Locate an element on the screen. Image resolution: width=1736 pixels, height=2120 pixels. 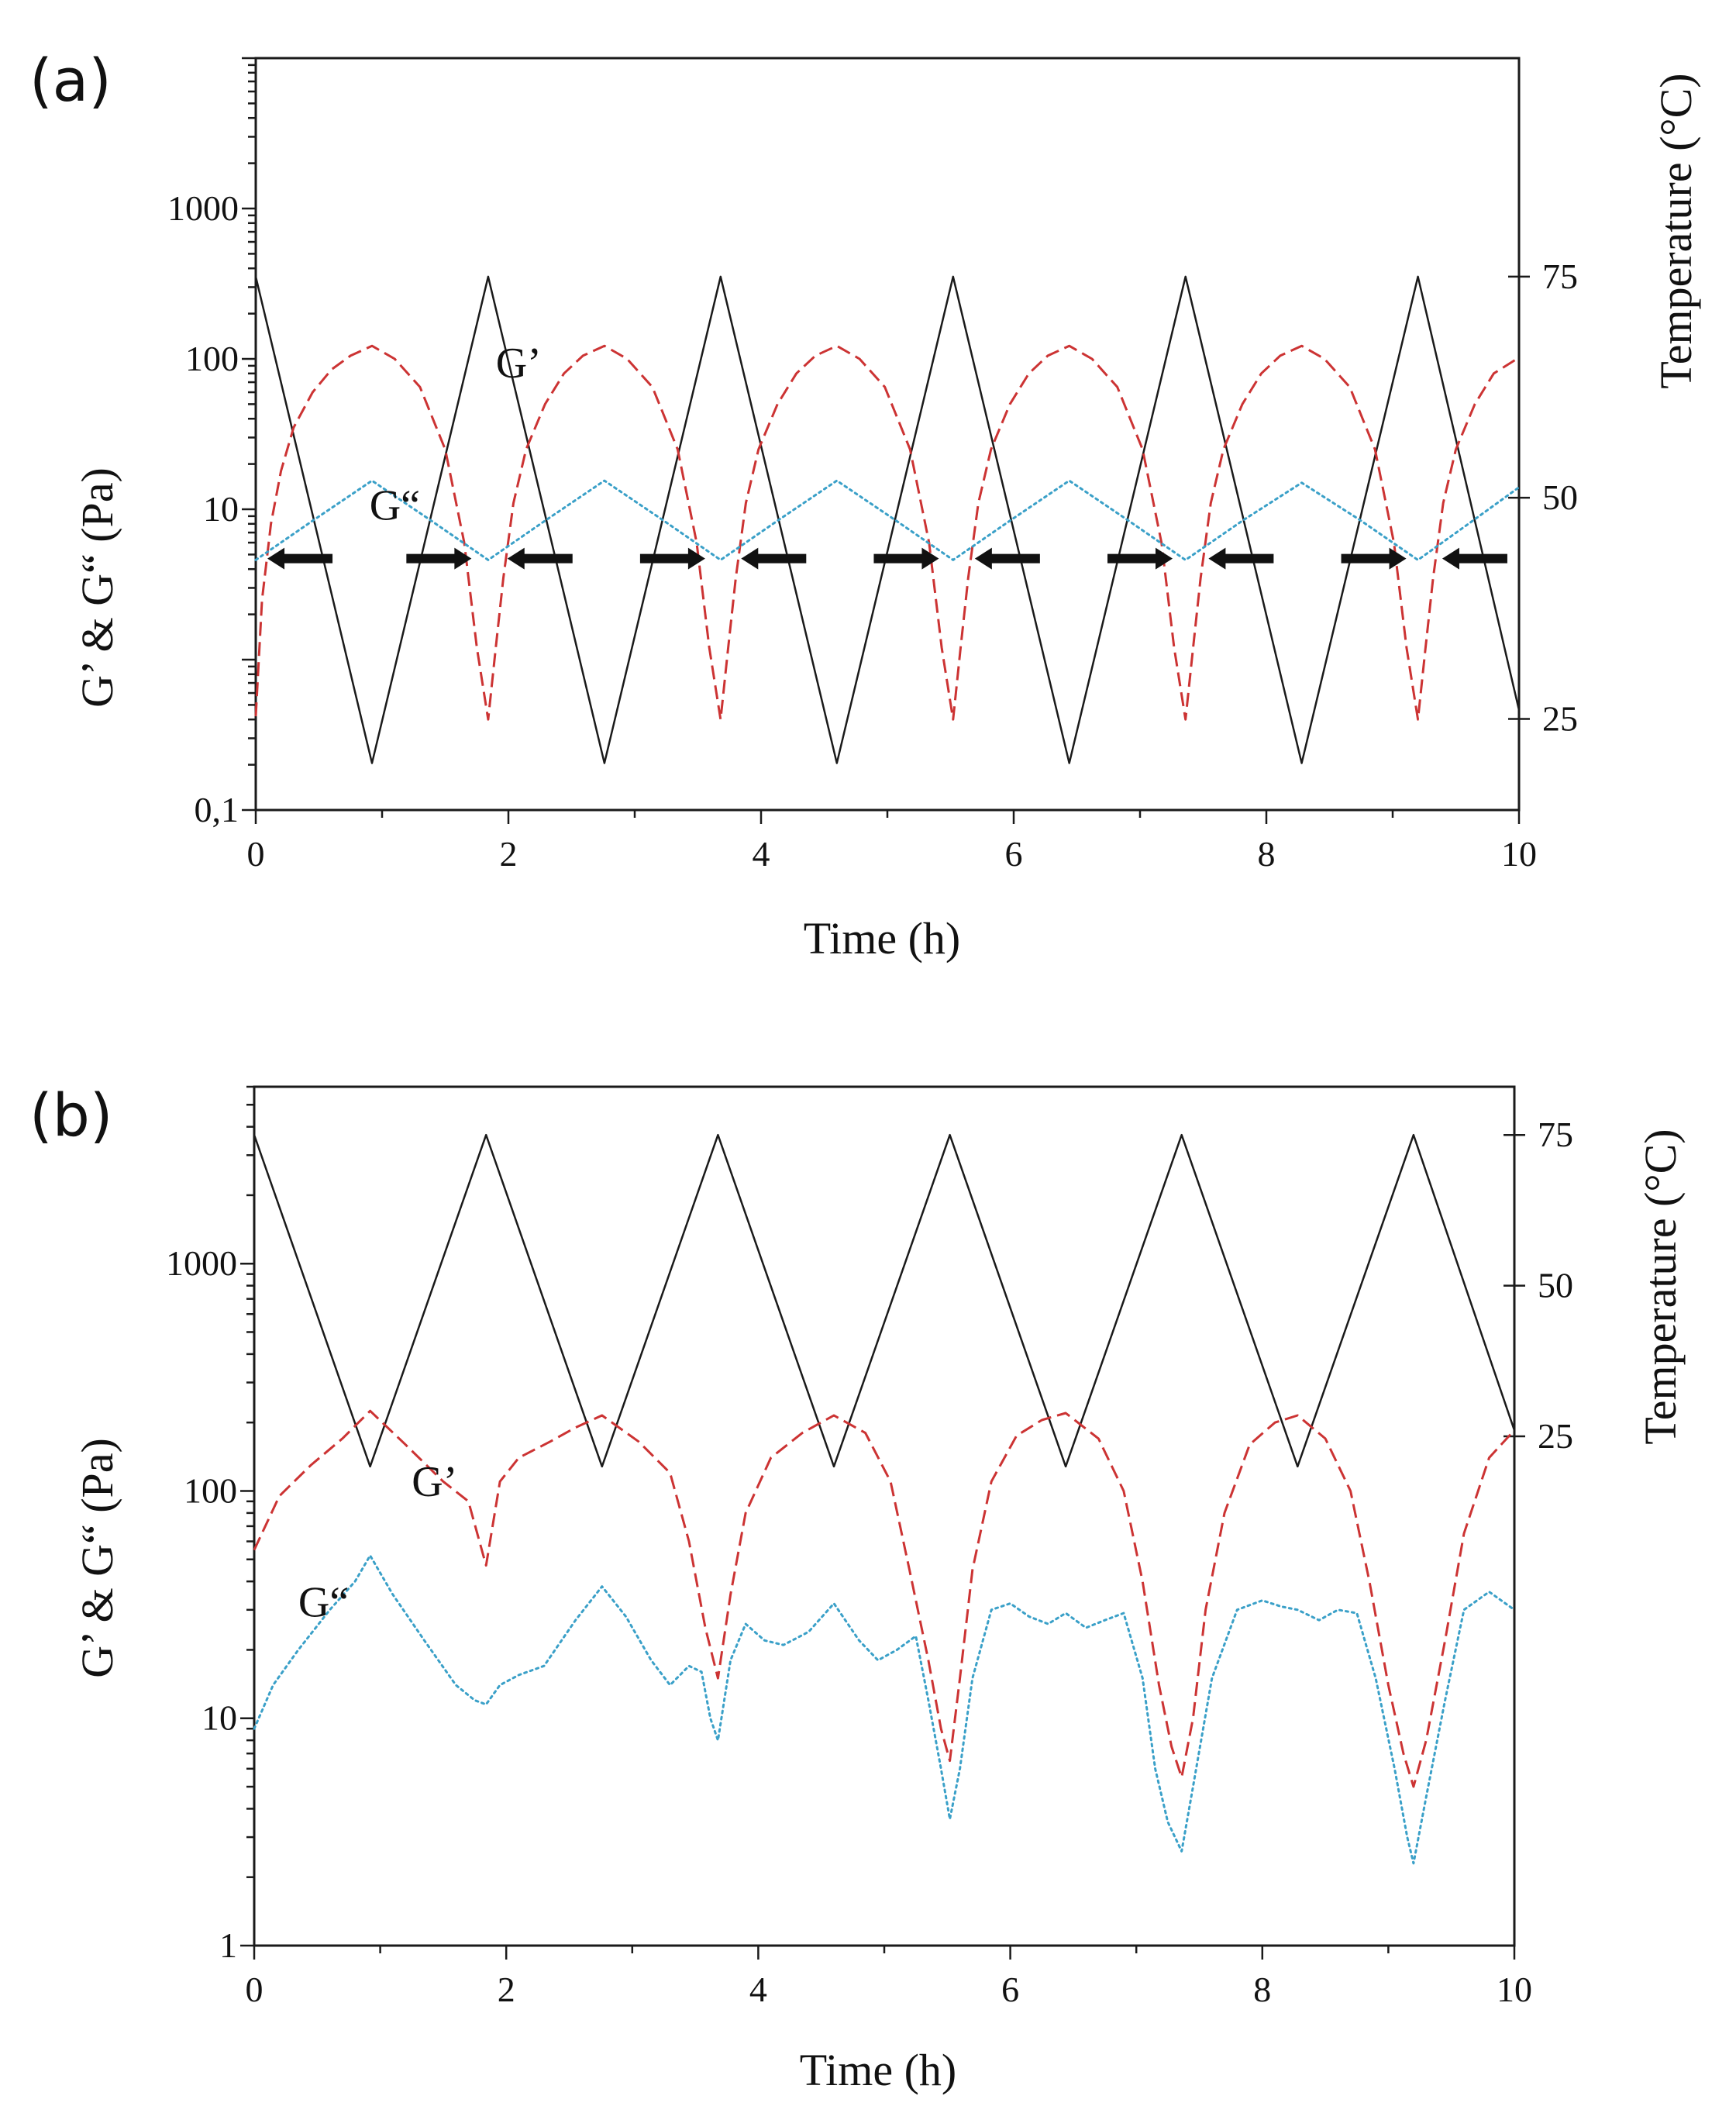
y2-tick-labels-a: 25 50 75 is located at coordinates (1560, 498).